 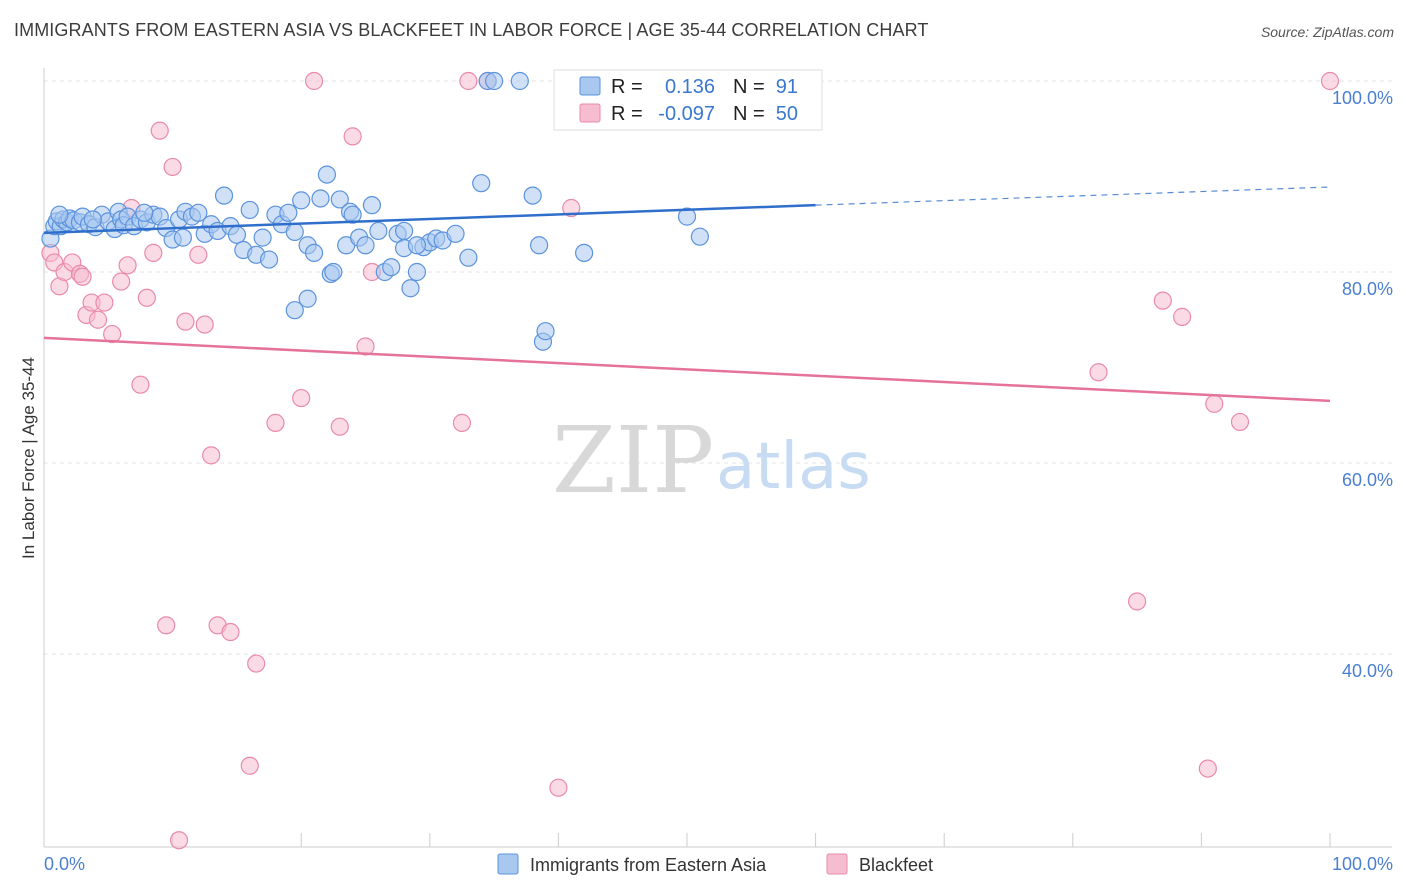 What do you see at coordinates (590, 86) in the screenshot?
I see `stats-swatch-blue` at bounding box center [590, 86].